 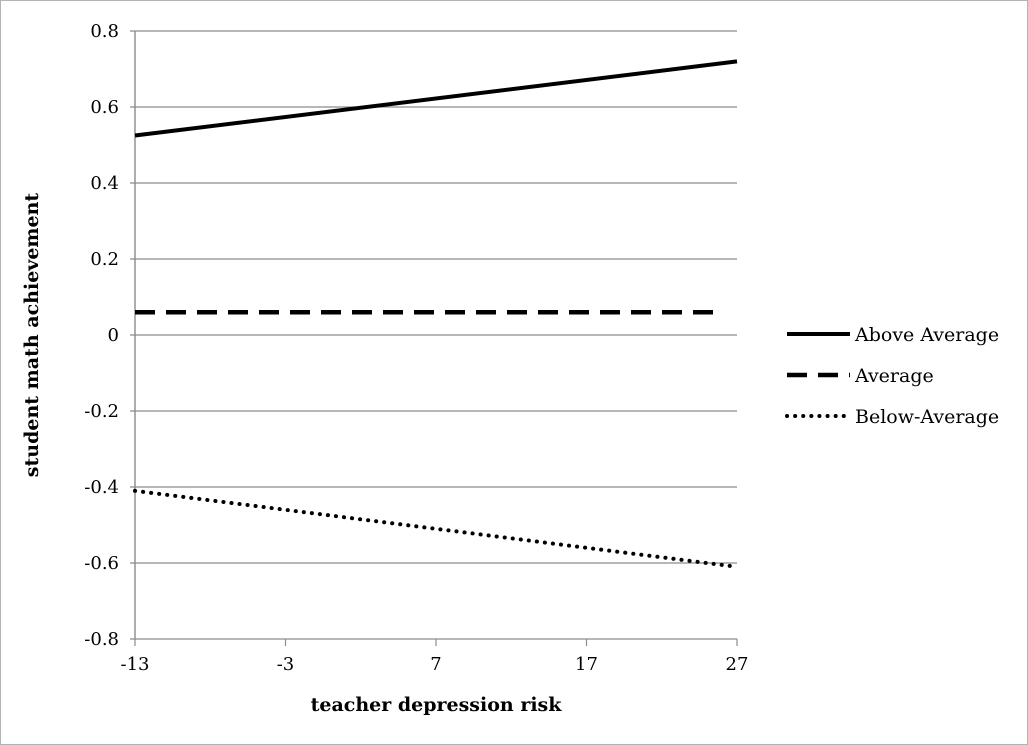 What do you see at coordinates (101, 639) in the screenshot?
I see `y-tick-label: -0.8` at bounding box center [101, 639].